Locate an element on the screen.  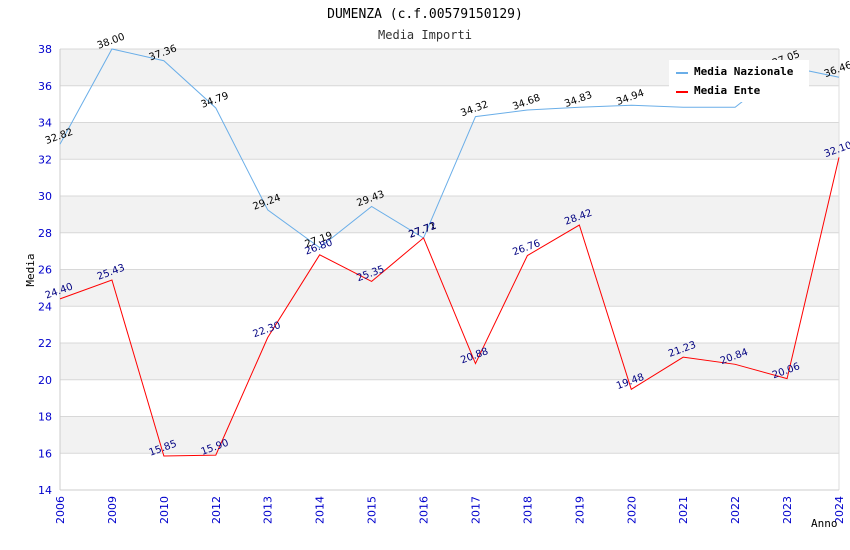
x-tick-label: 2024 is located at coordinates (839, 510).